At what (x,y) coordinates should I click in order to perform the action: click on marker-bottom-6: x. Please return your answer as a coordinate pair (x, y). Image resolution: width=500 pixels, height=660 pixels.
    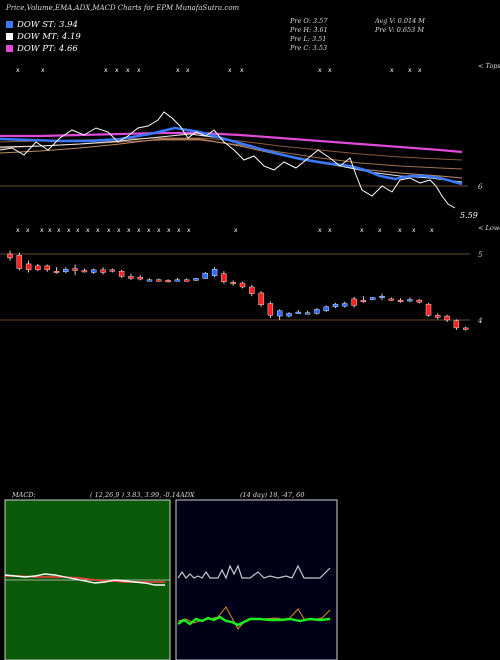
    Looking at the image, I should click on (69, 230).